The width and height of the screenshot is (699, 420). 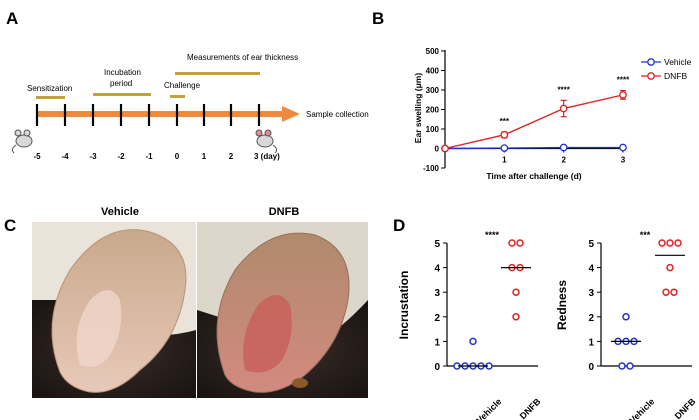 What do you see at coordinates (433, 90) in the screenshot?
I see `y-tick-label: 300` at bounding box center [433, 90].